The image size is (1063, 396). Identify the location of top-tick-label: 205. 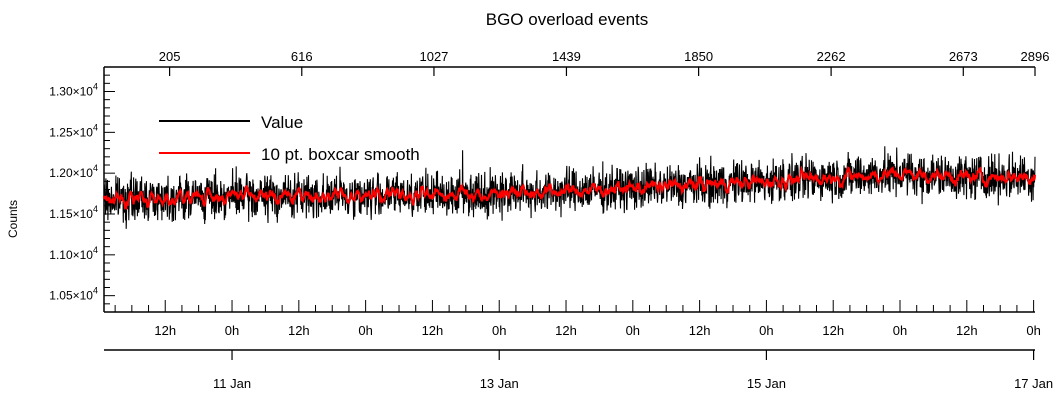
(170, 56).